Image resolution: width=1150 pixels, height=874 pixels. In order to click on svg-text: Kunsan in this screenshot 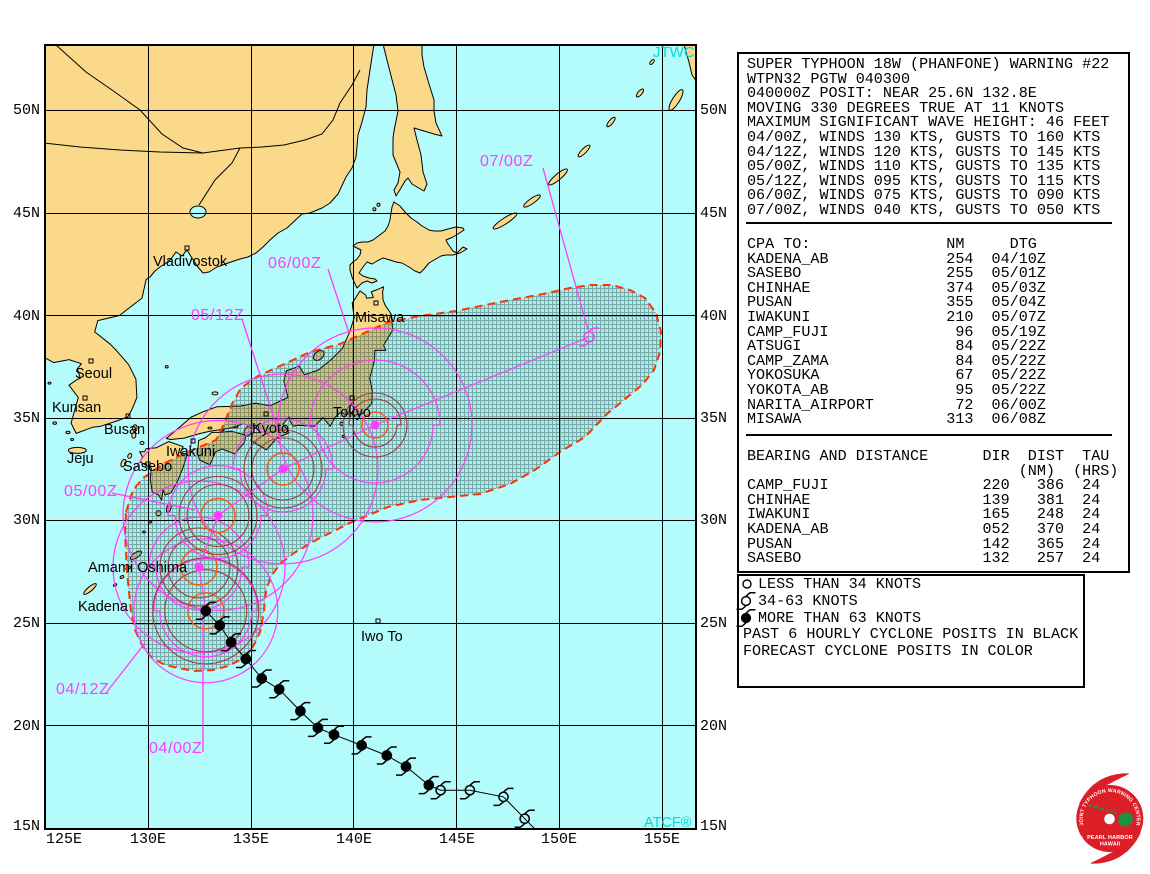, I will do `click(76, 408)`.